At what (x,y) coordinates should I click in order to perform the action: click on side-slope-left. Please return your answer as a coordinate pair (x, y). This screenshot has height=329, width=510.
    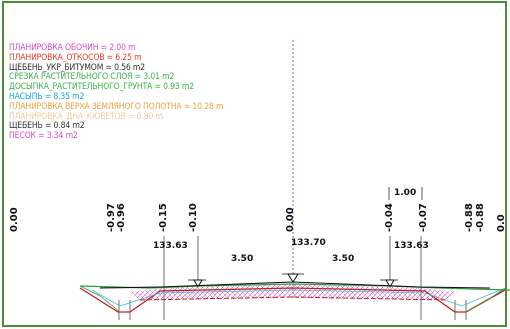
    Looking at the image, I should click on (100, 299).